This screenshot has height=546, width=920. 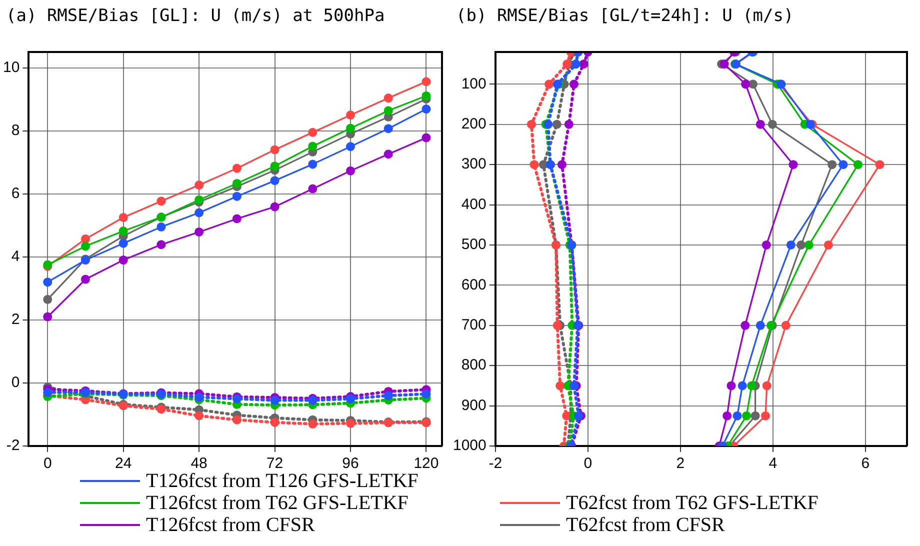 I want to click on y-tick-label: 100, so click(x=473, y=83).